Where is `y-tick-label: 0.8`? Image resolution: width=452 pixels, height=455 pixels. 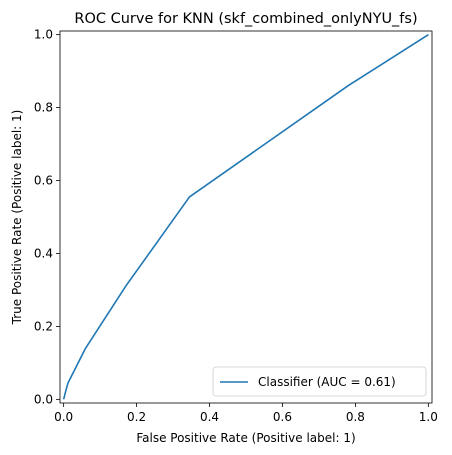 y-tick-label: 0.8 is located at coordinates (43, 108).